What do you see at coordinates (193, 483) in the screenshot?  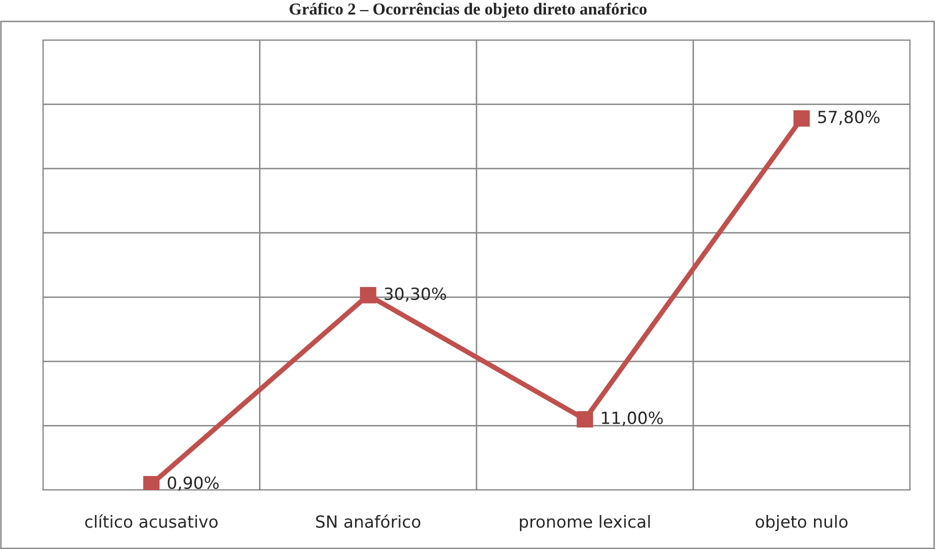 I see `data-label: 0,90%` at bounding box center [193, 483].